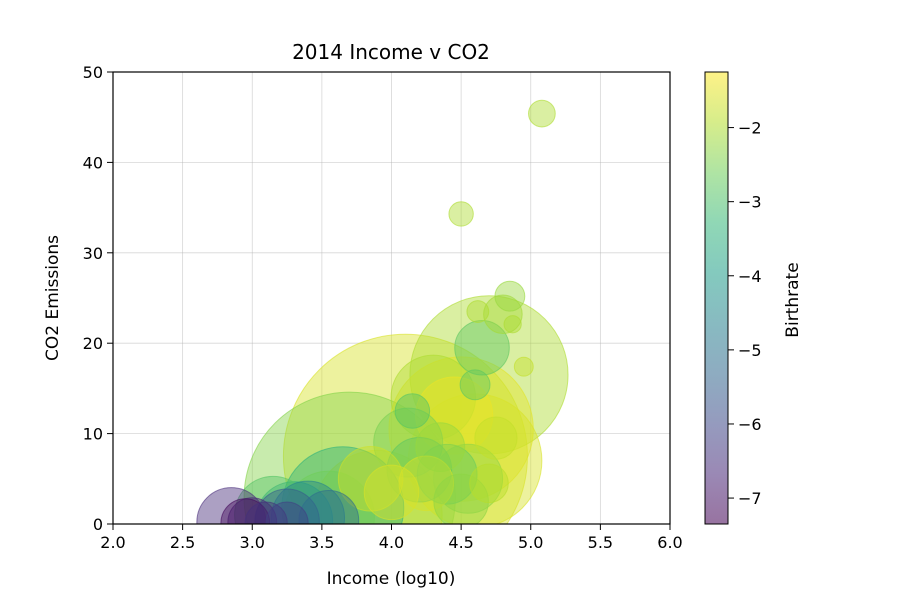  I want to click on y-tick-label: 50, so click(93, 72).